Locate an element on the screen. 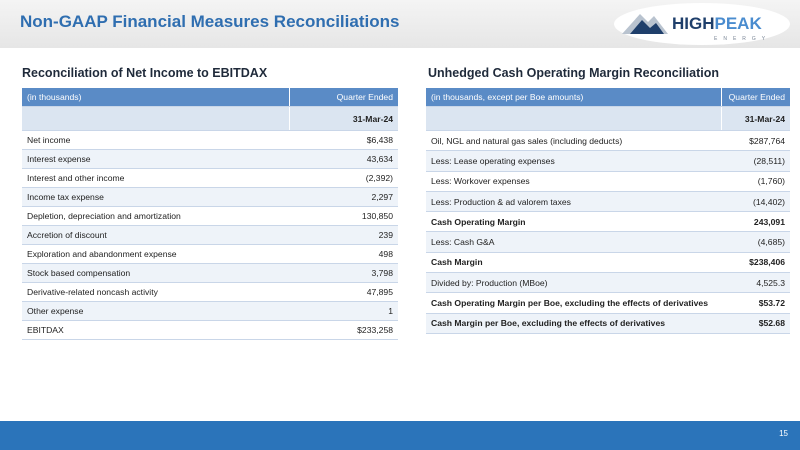 The image size is (800, 450). row-label: Less: Production & ad valorem taxes is located at coordinates (574, 202).